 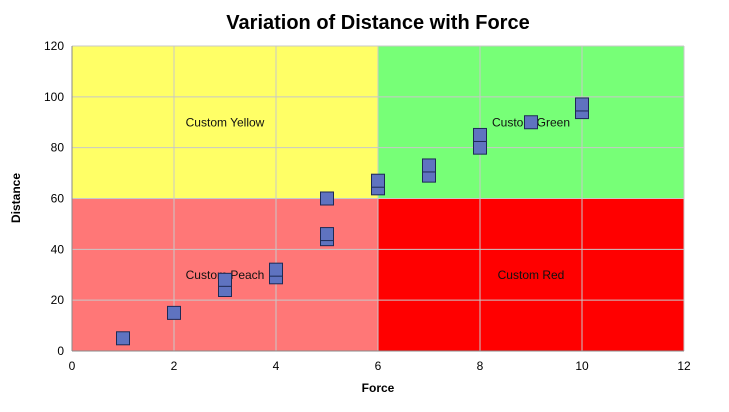 What do you see at coordinates (54, 46) in the screenshot?
I see `y-tick-label: 120` at bounding box center [54, 46].